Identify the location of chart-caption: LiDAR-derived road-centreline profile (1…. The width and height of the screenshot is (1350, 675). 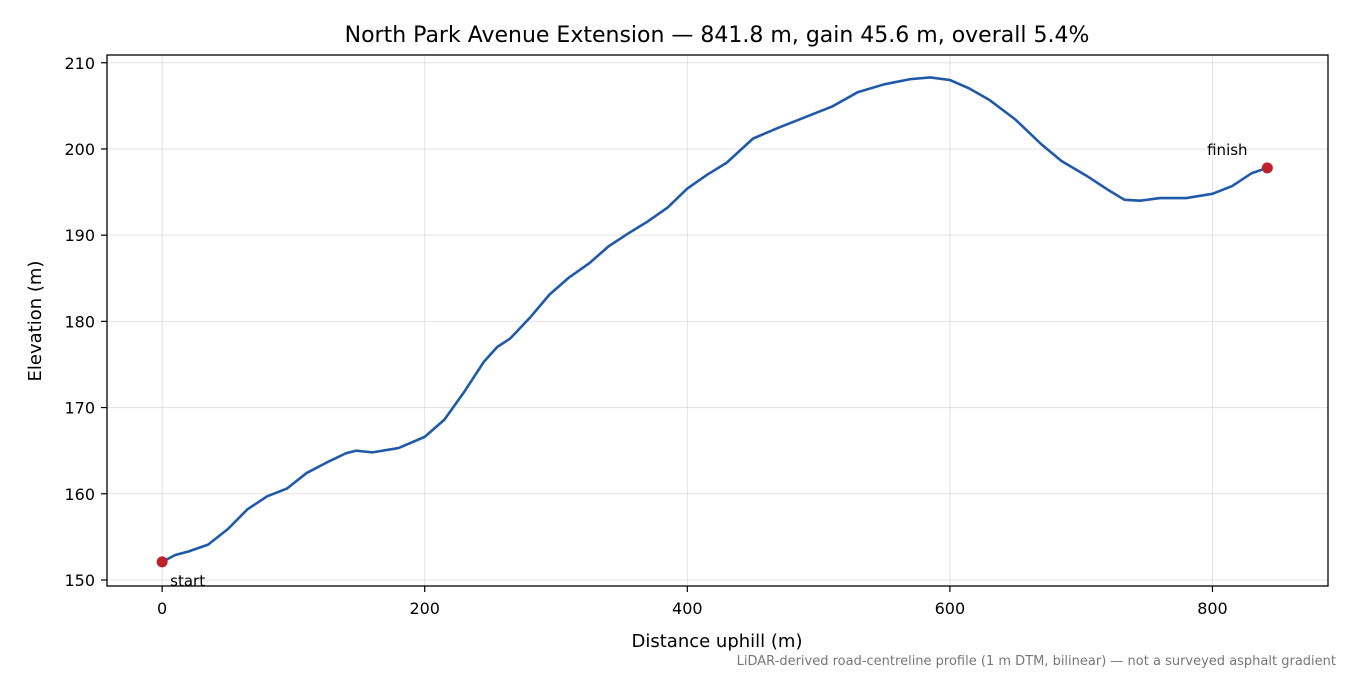
(1036, 661).